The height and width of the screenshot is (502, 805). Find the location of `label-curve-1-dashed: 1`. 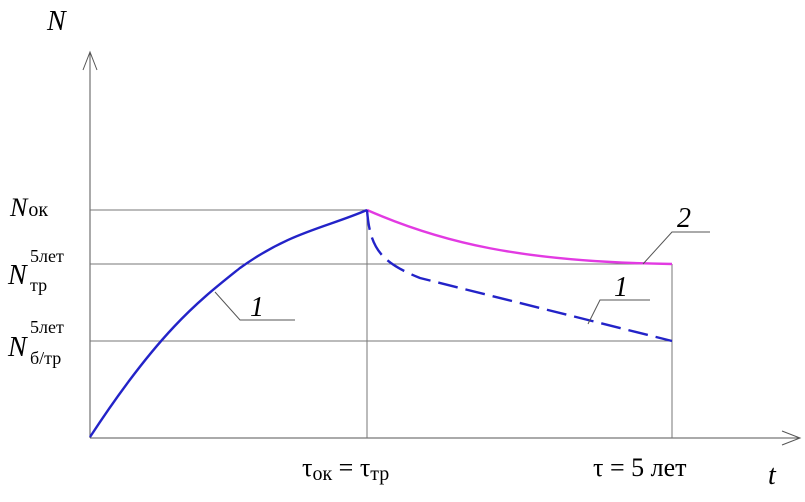

label-curve-1-dashed: 1 is located at coordinates (621, 287).